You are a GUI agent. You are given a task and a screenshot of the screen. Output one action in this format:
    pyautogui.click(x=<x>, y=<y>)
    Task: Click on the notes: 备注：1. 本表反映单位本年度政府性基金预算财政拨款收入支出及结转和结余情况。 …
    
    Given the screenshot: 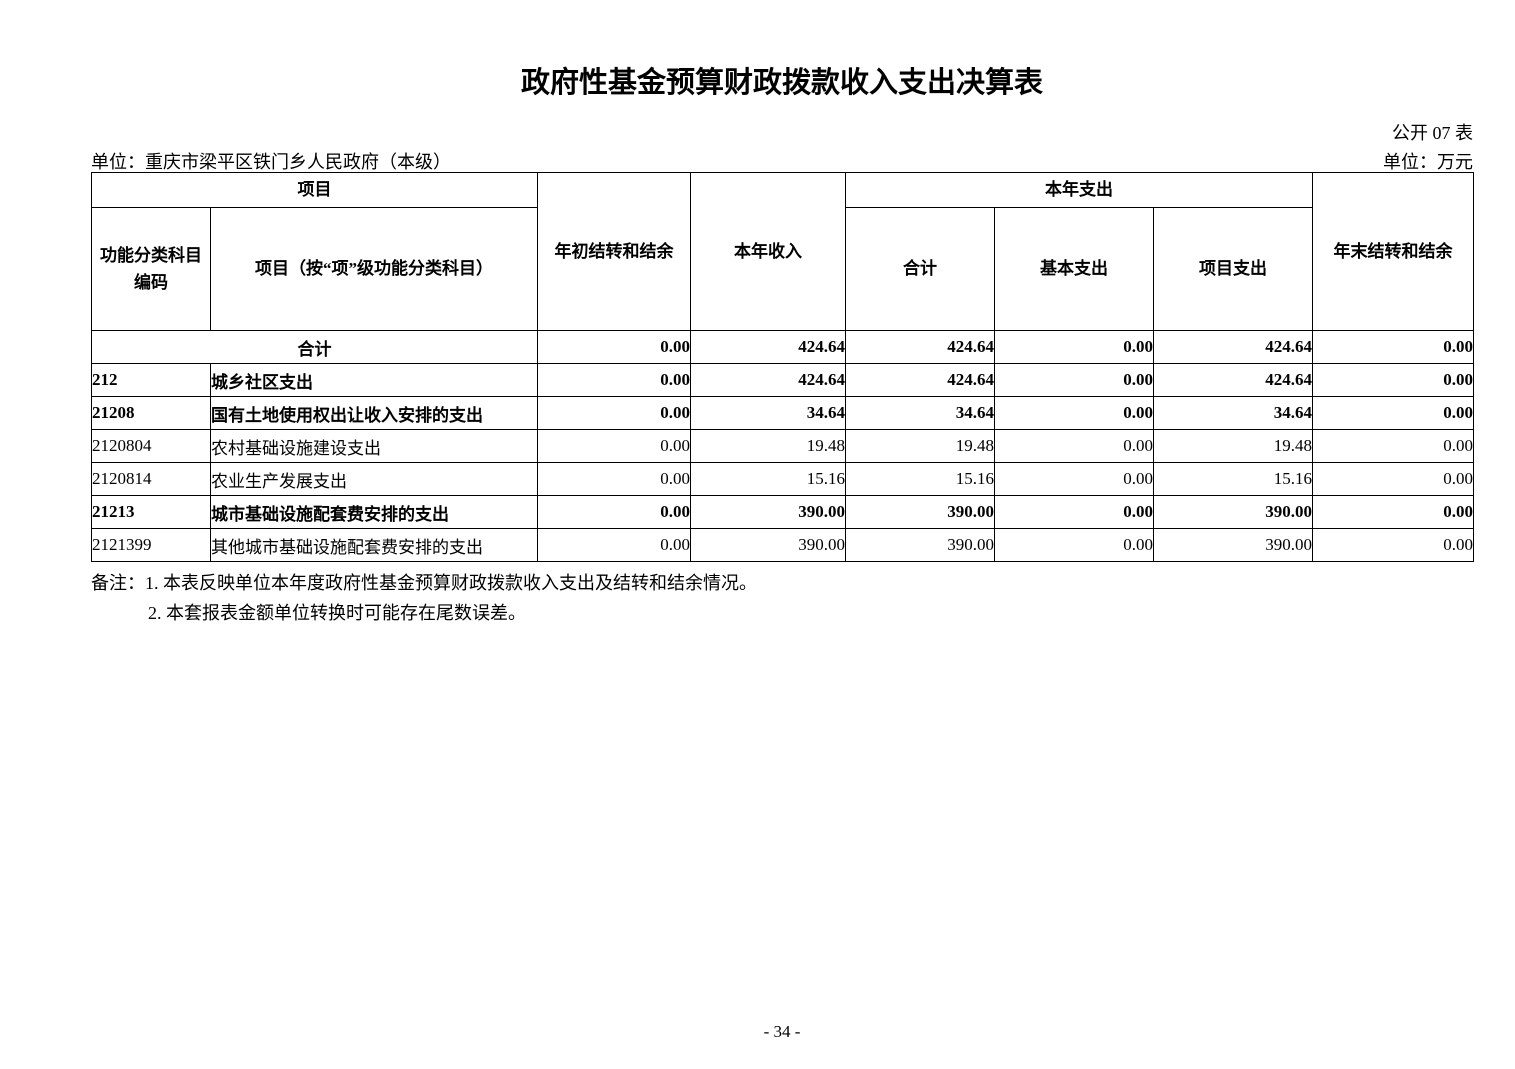 What is the action you would take?
    pyautogui.click(x=782, y=598)
    